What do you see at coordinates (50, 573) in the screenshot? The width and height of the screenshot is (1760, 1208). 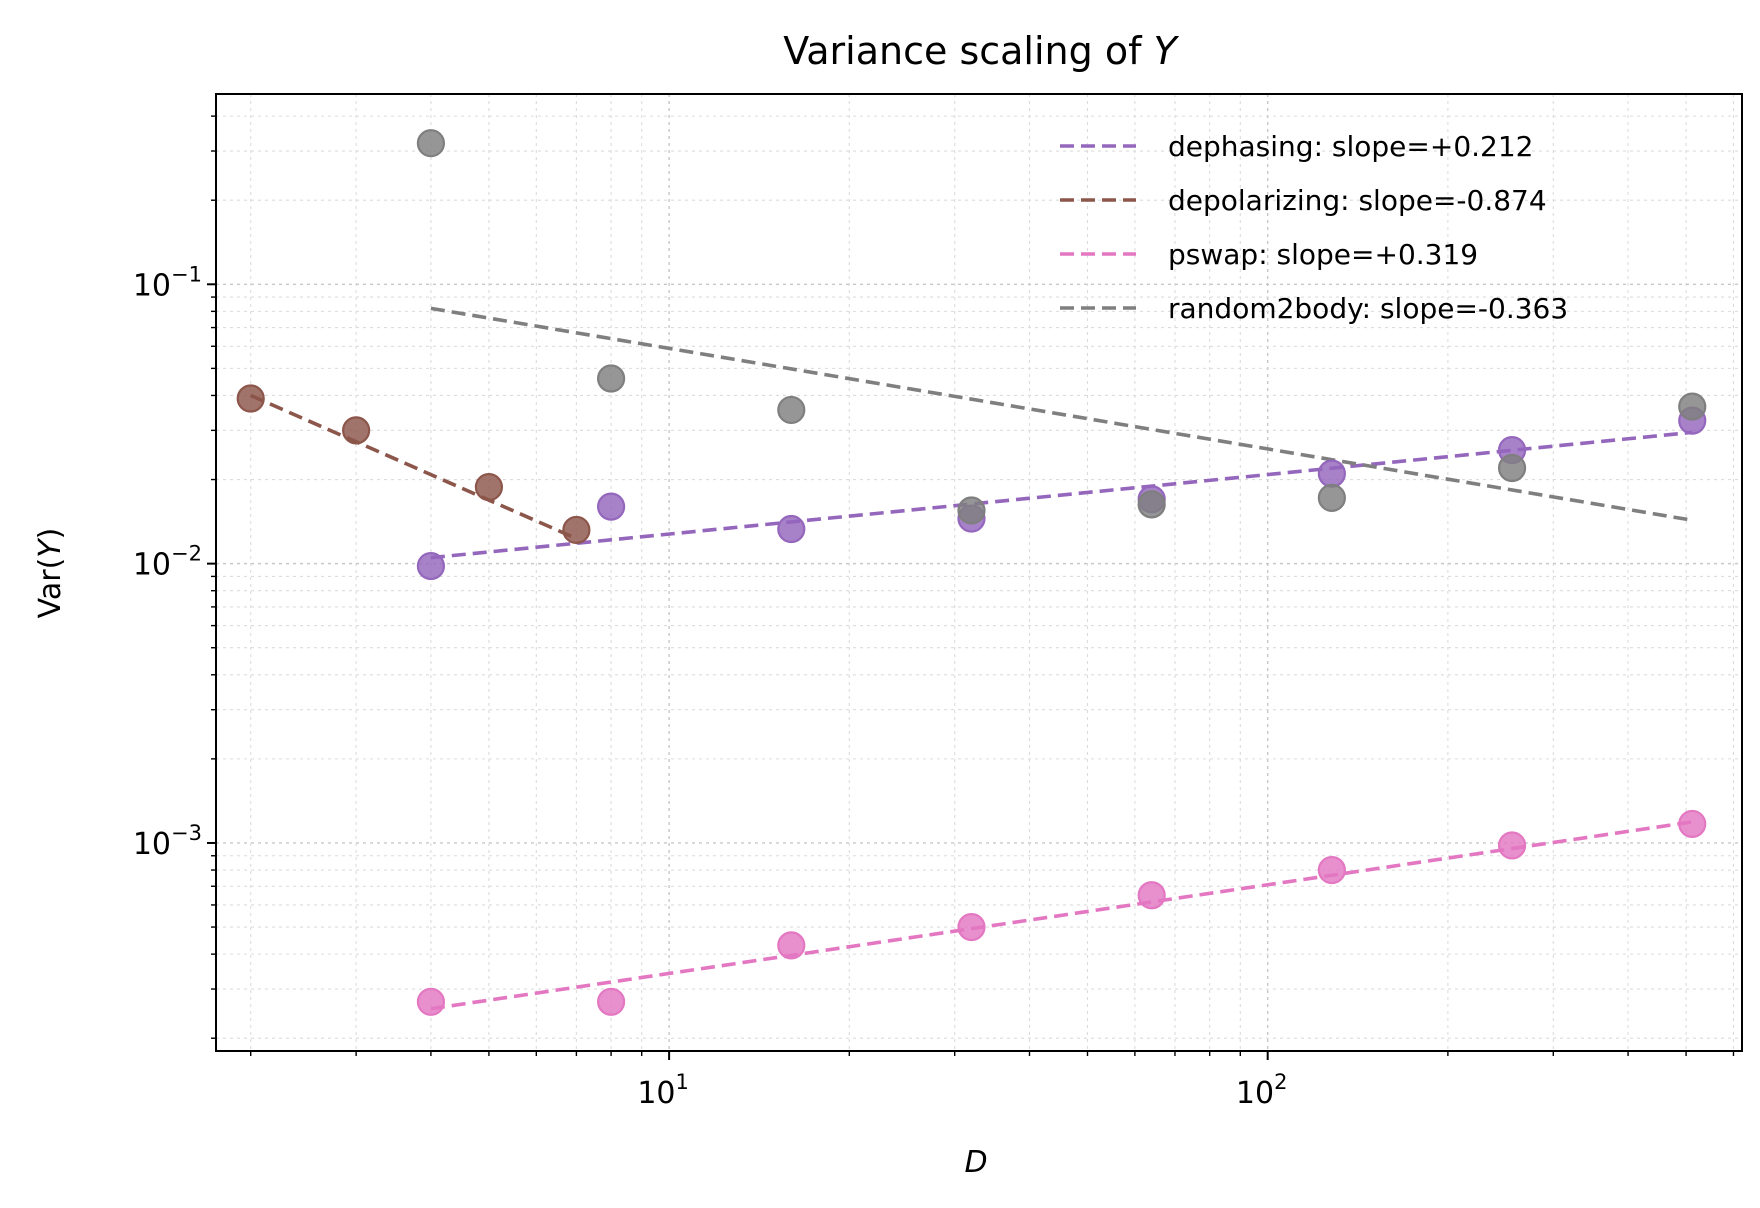 I see `y-axis-label: Var(Y)` at bounding box center [50, 573].